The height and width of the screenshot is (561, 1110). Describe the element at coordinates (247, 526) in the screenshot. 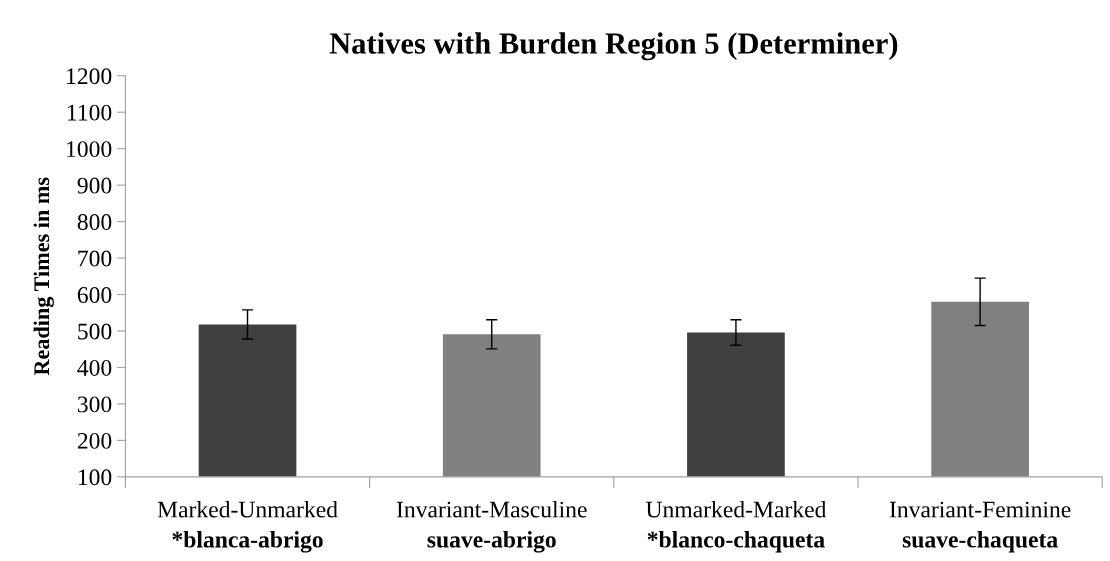

I see `x-tick-label: Marked-Unmarked *blanca-abrigo` at that location.